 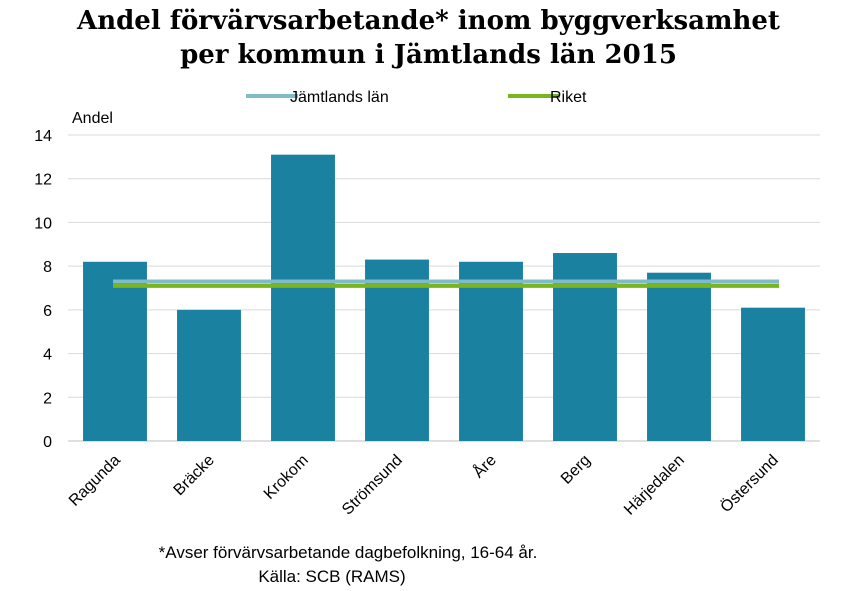 What do you see at coordinates (95, 481) in the screenshot?
I see `x-tick-label: Ragunda` at bounding box center [95, 481].